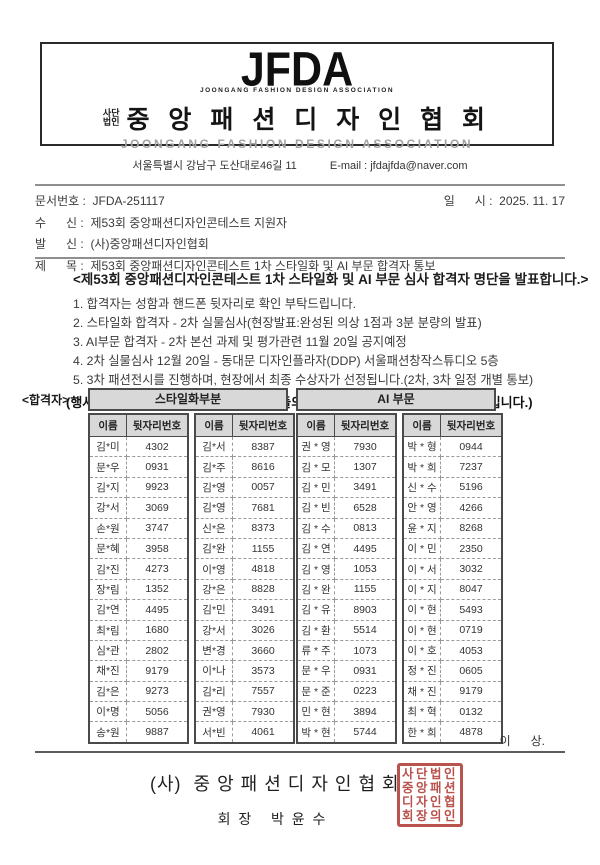 Image resolution: width=600 pixels, height=865 pixels. I want to click on applicant-name: 박 * 현, so click(315, 732).